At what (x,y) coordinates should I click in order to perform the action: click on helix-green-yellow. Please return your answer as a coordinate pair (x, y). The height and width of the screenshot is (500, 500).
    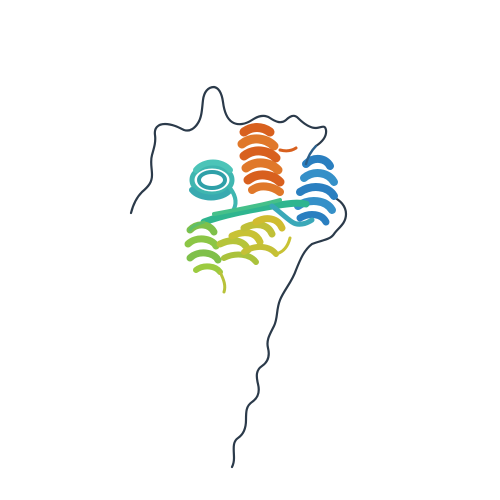
    Looking at the image, I should click on (238, 254).